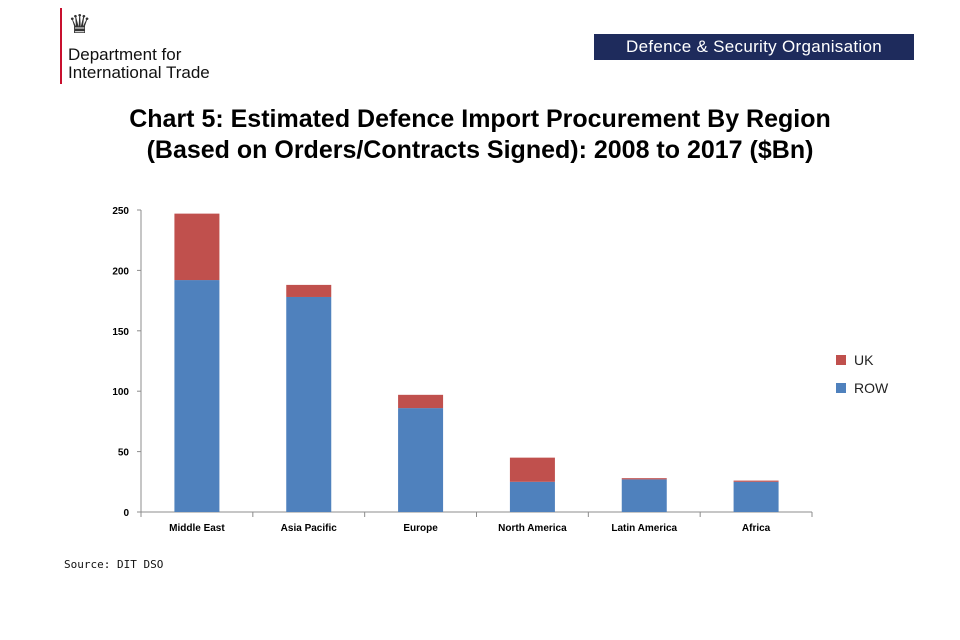 The height and width of the screenshot is (640, 960). I want to click on x-tick-label: North America, so click(532, 528).